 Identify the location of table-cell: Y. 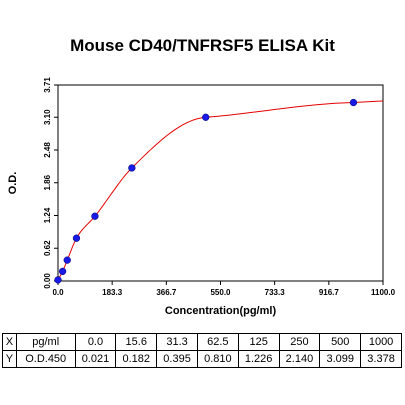
(9, 359).